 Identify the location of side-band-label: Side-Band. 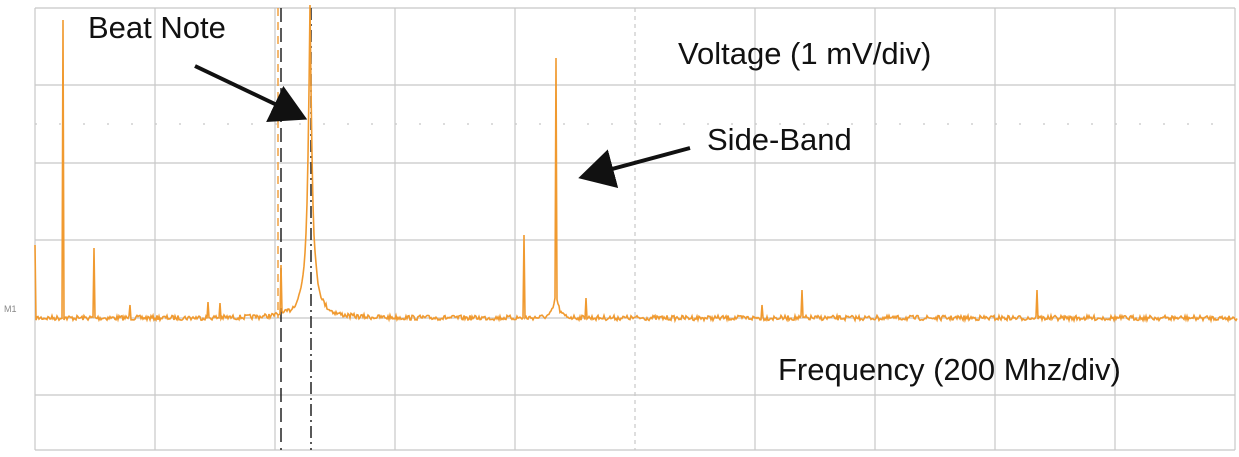
(779, 139).